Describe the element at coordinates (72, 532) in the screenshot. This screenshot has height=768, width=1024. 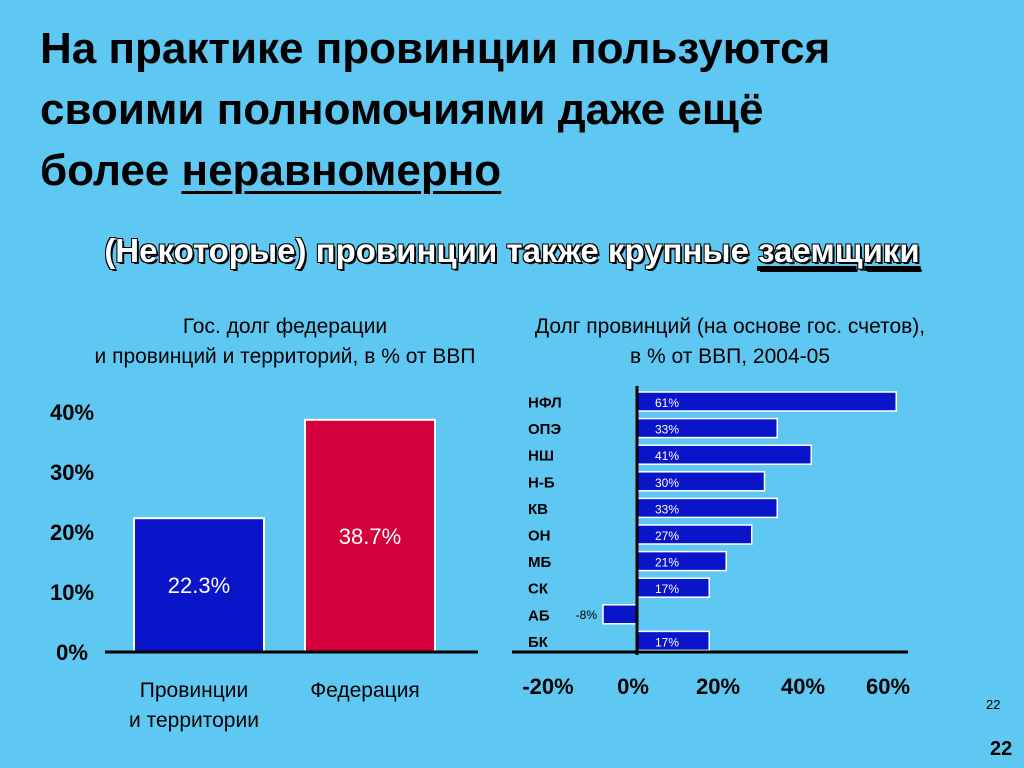
I see `y-tick-label: 20%` at that location.